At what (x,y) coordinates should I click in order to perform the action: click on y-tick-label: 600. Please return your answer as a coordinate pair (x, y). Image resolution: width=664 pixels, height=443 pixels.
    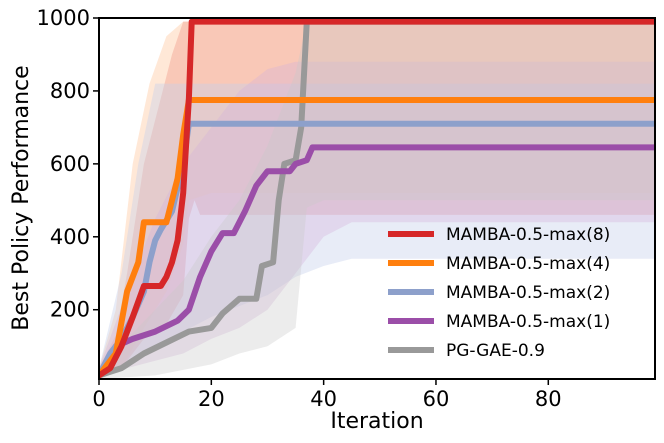
    Looking at the image, I should click on (70, 164).